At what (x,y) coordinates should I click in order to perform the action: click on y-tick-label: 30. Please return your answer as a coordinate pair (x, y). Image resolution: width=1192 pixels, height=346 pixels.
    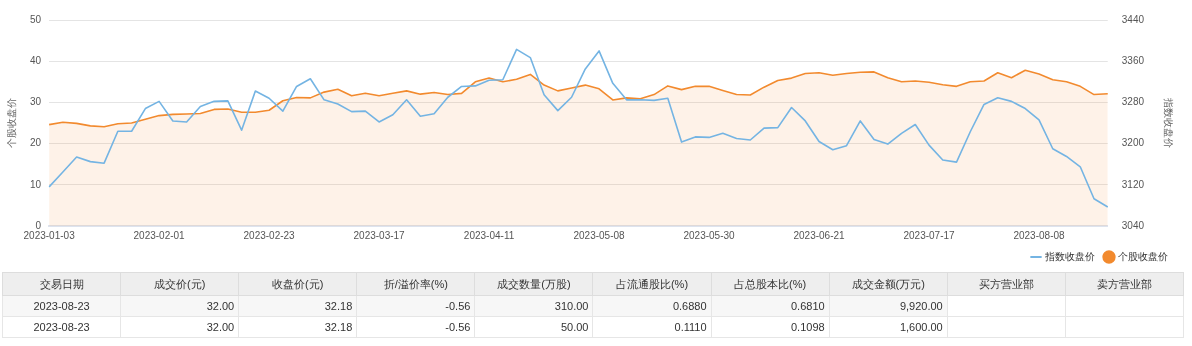
    Looking at the image, I should click on (36, 102).